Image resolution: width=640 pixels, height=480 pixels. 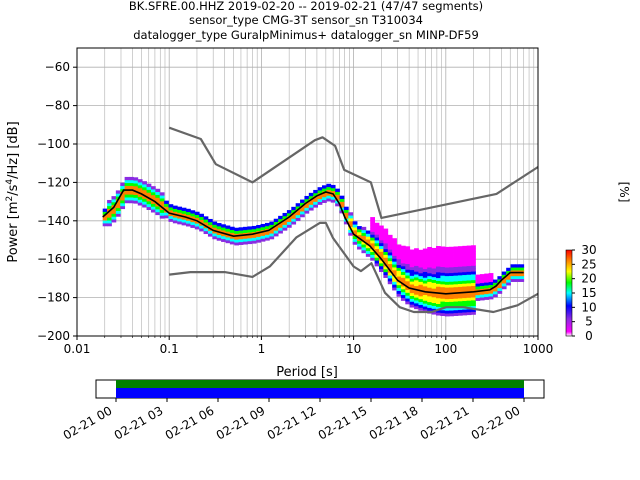 I want to click on colorbar-tick-label: 15, so click(x=588, y=293).